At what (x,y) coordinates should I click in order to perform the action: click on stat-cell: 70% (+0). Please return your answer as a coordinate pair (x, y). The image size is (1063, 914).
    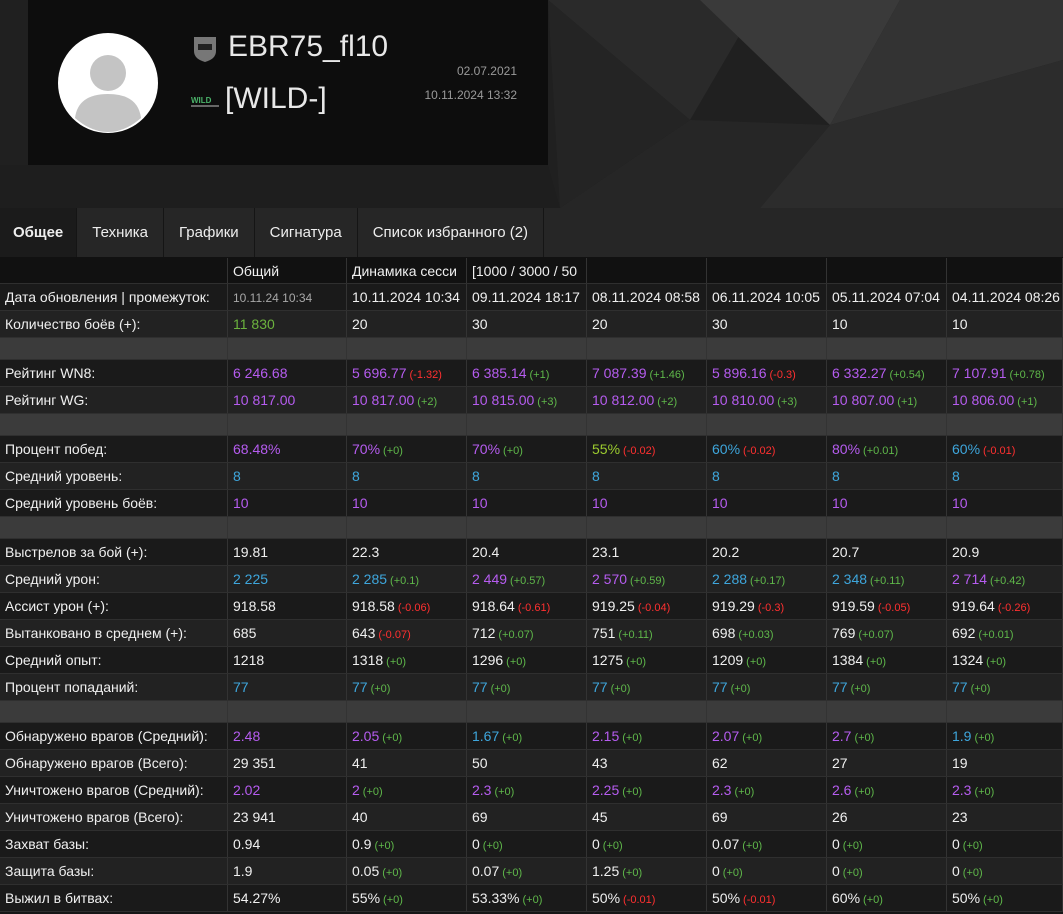
    Looking at the image, I should click on (527, 449).